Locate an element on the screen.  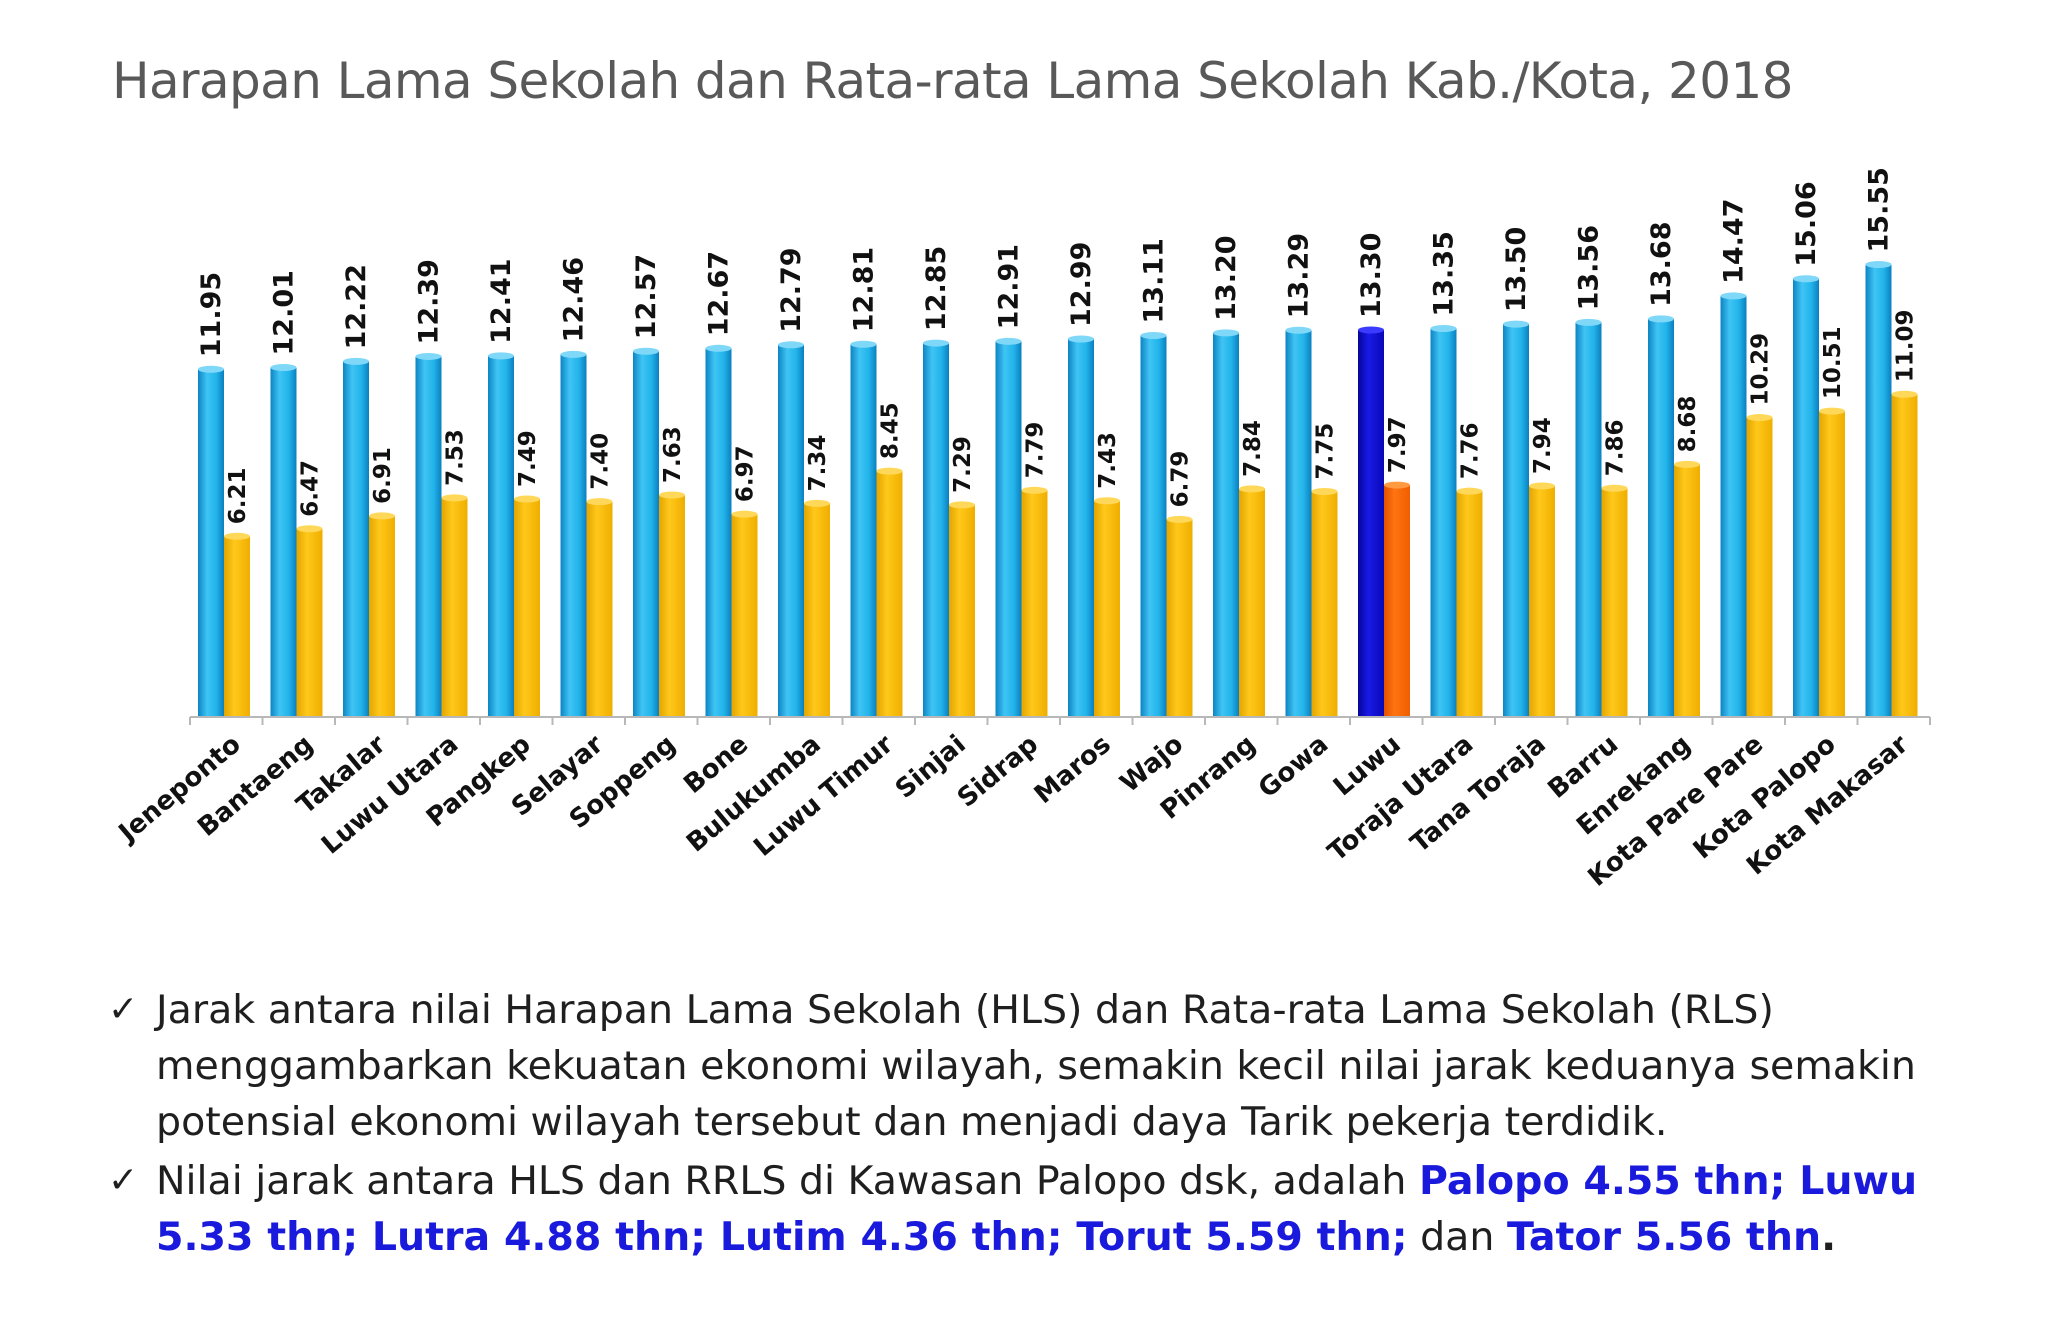
check-icon: ✓ is located at coordinates (123, 1009).